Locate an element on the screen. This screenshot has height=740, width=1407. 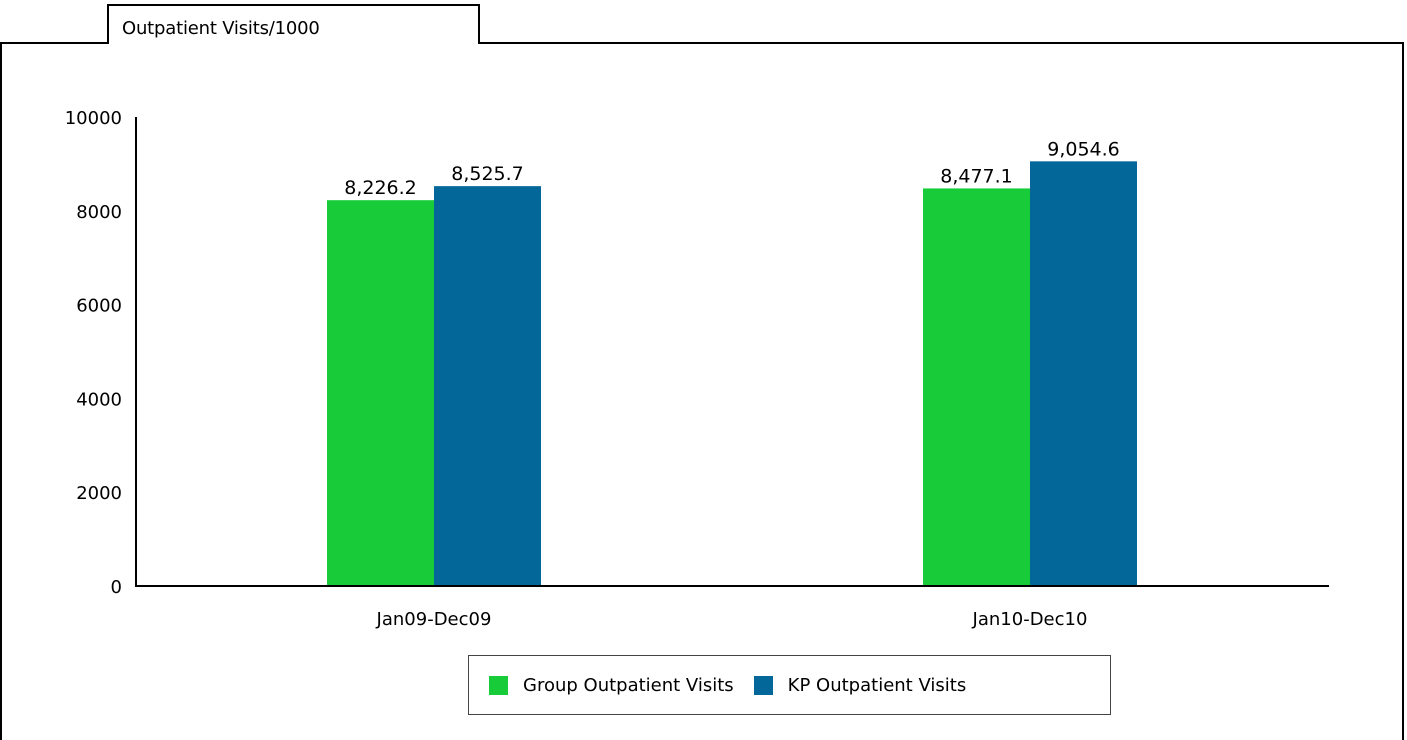
value-labels: 8,226.2 8,477.1 8,525.7 9,054.6 is located at coordinates (732, 168).